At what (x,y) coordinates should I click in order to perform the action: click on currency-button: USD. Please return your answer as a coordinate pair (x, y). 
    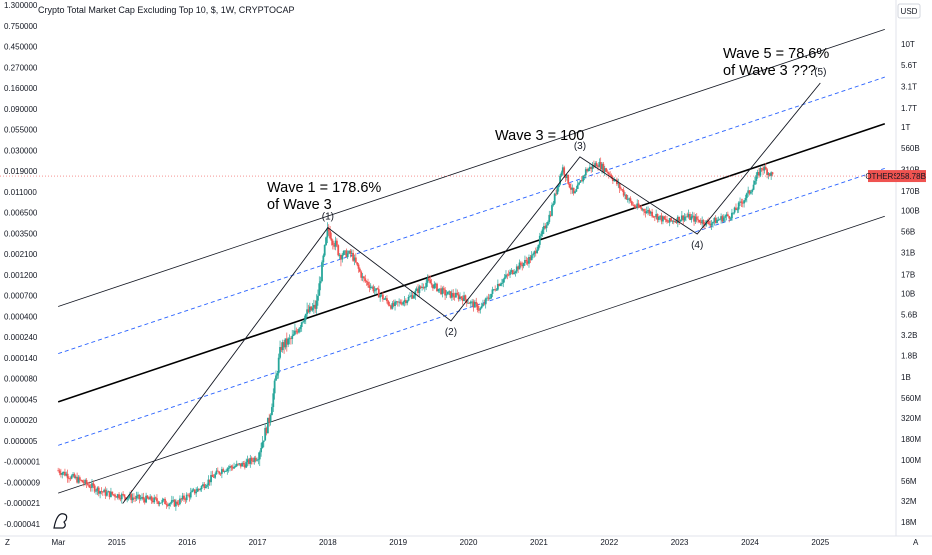
    Looking at the image, I should click on (909, 11).